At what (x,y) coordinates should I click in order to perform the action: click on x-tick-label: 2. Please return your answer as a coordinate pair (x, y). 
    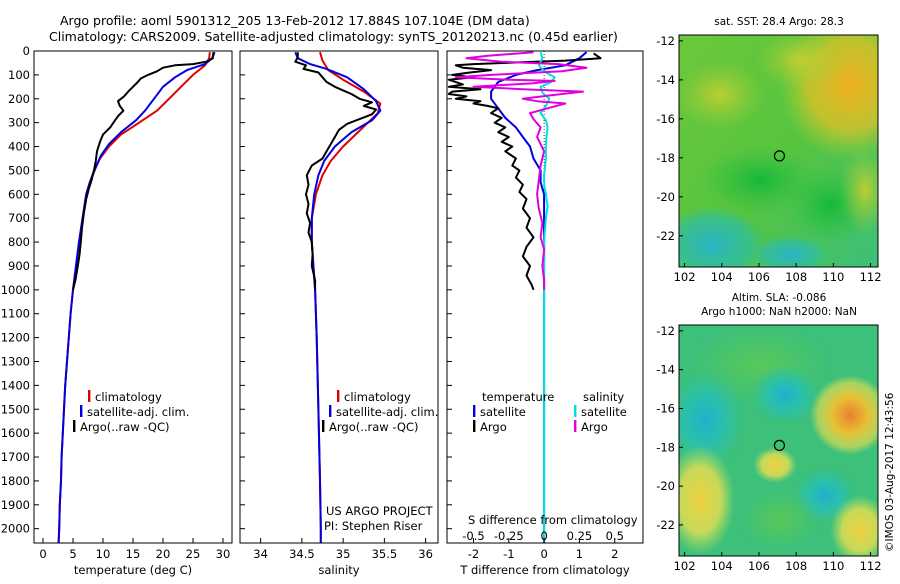
    Looking at the image, I should click on (614, 554).